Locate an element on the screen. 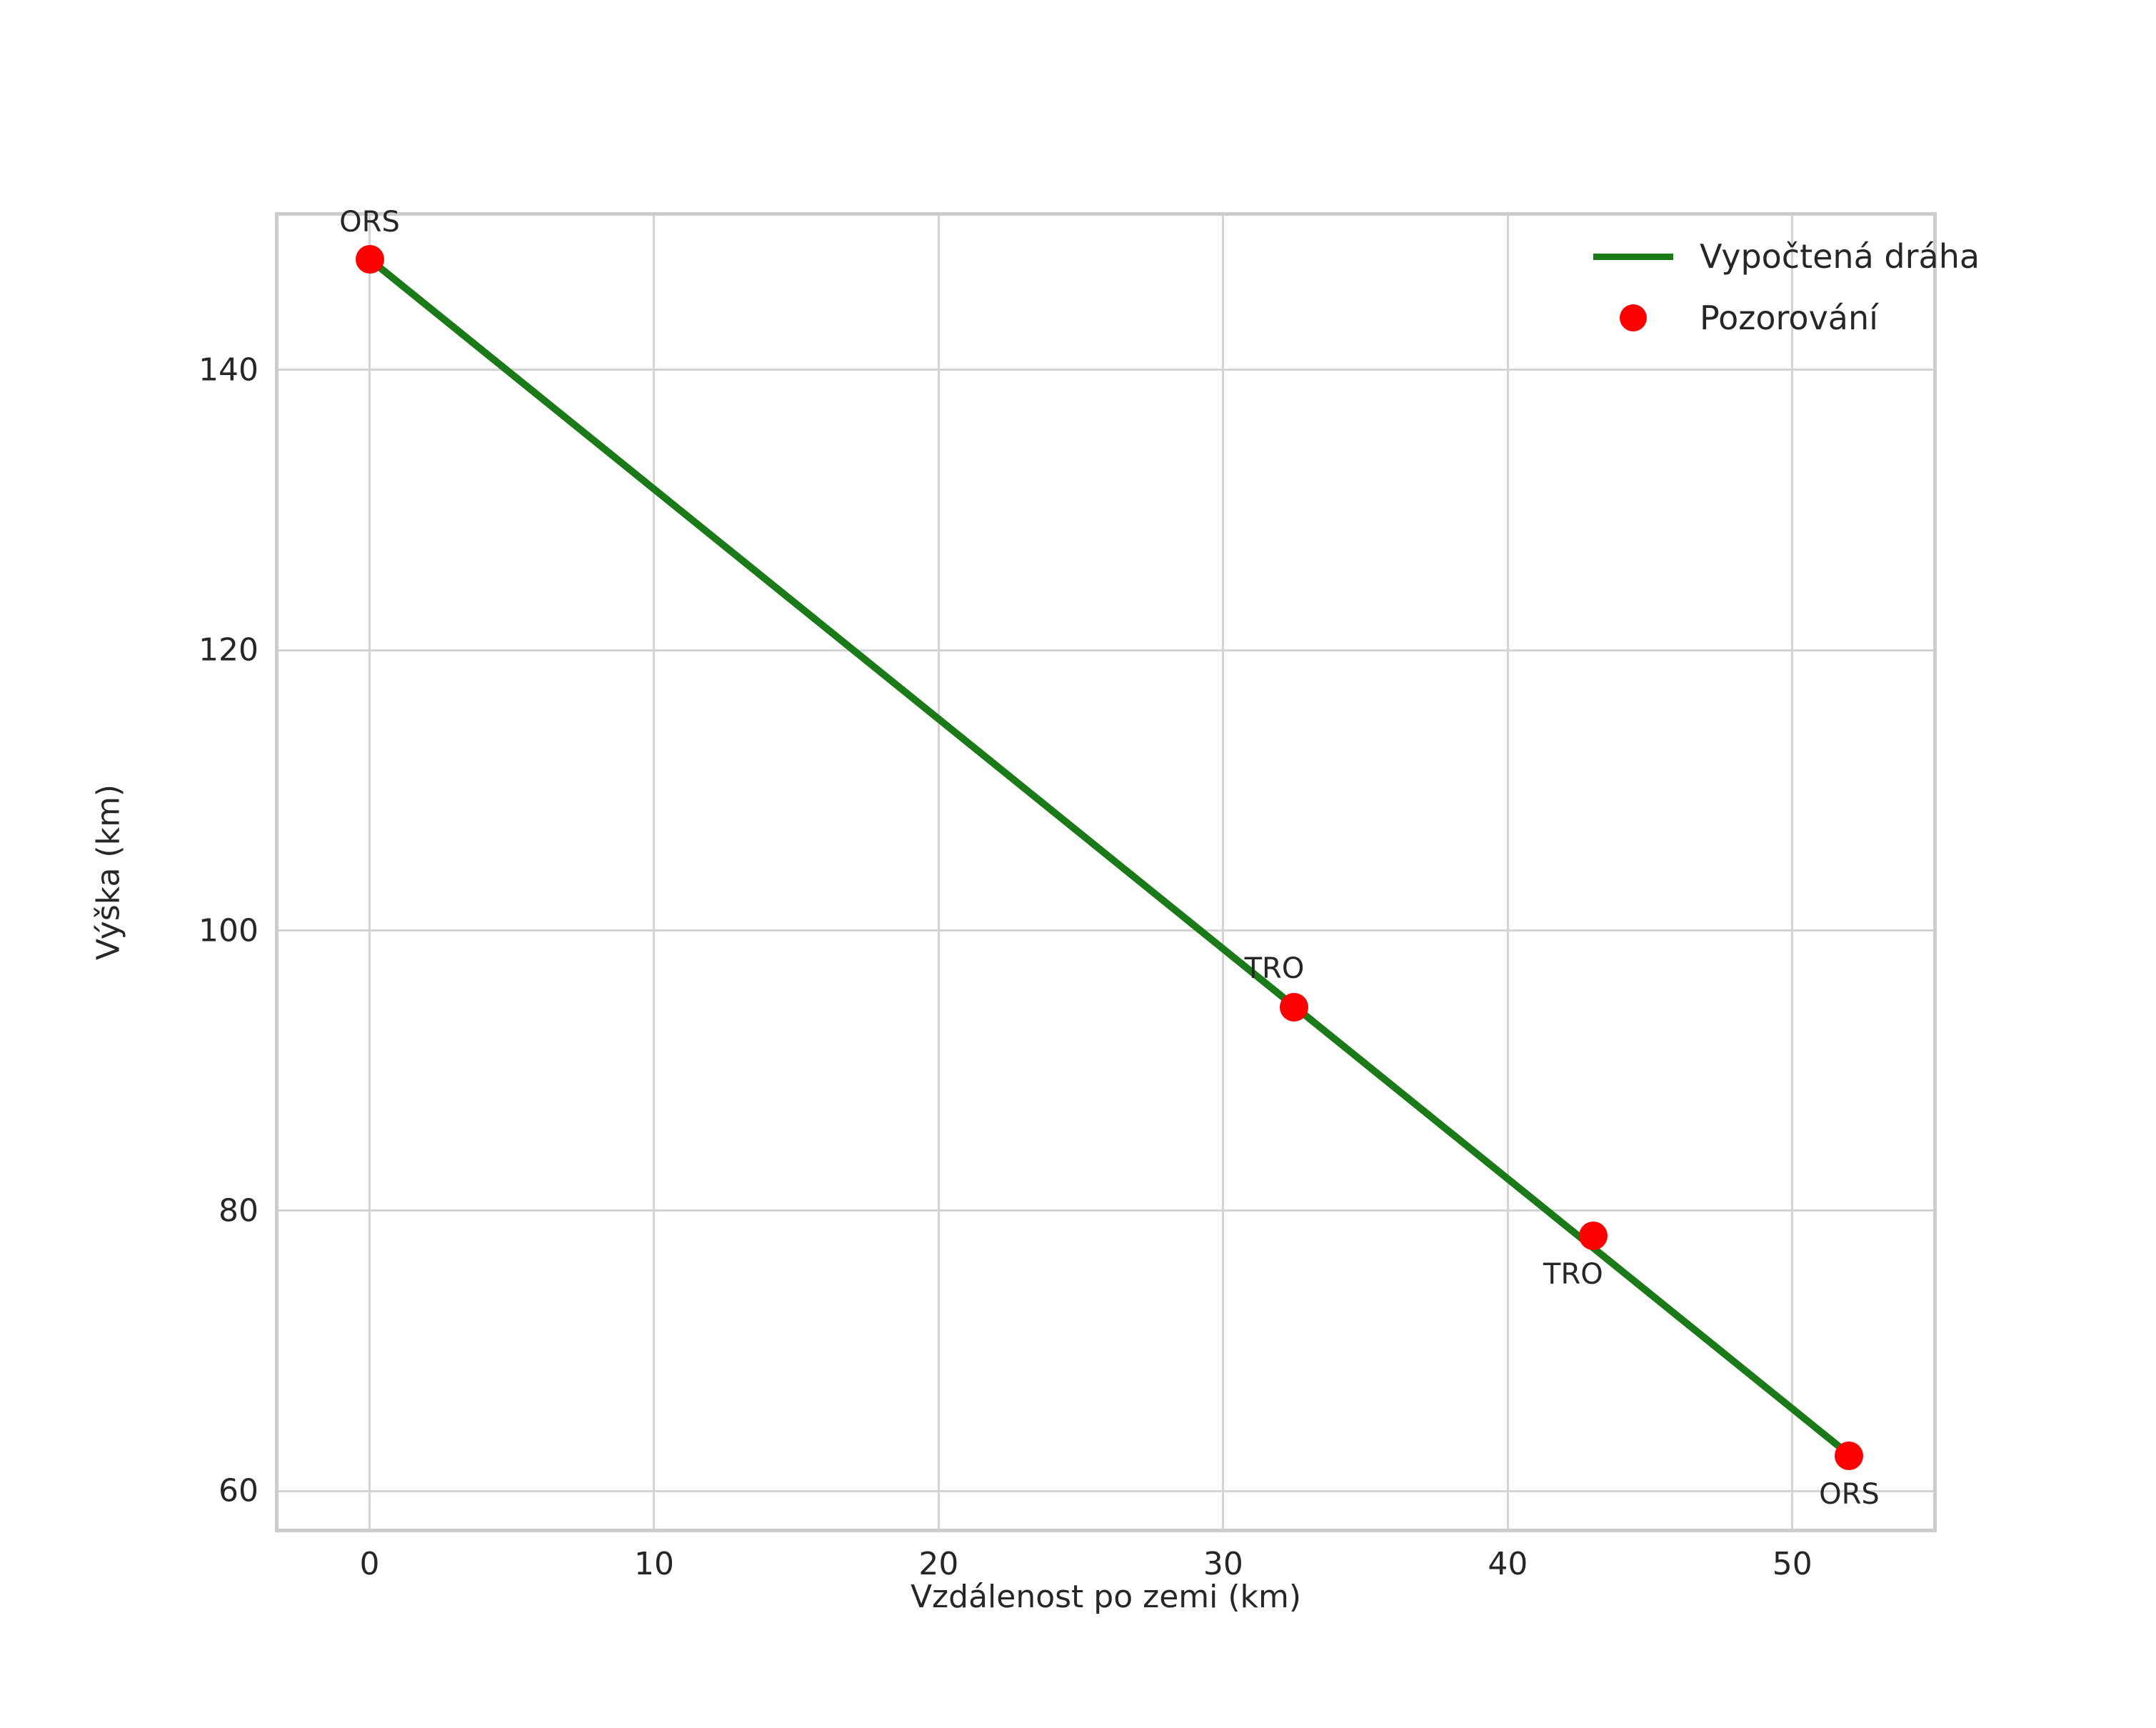  legend-label-trajectory: Vypočtená dráha is located at coordinates (1840, 256).